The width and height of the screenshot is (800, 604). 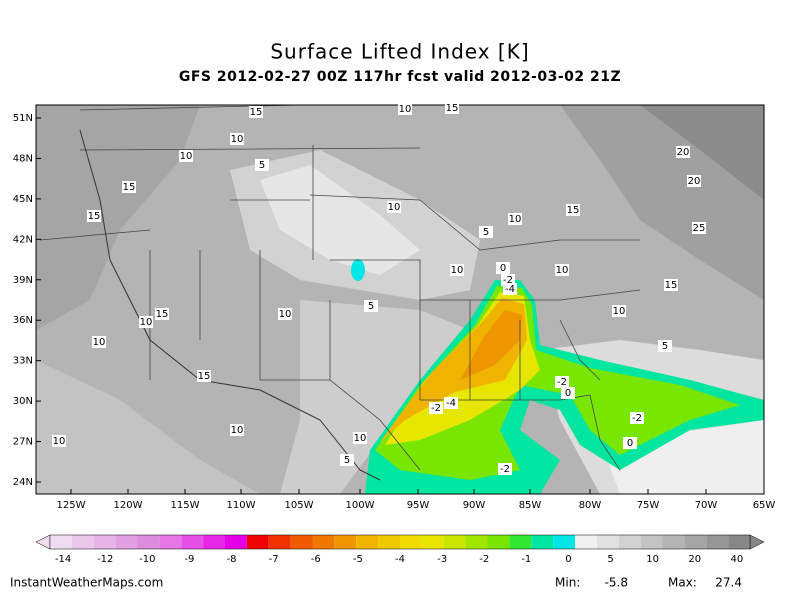 I want to click on colorbar-label: 5, so click(x=610, y=559).